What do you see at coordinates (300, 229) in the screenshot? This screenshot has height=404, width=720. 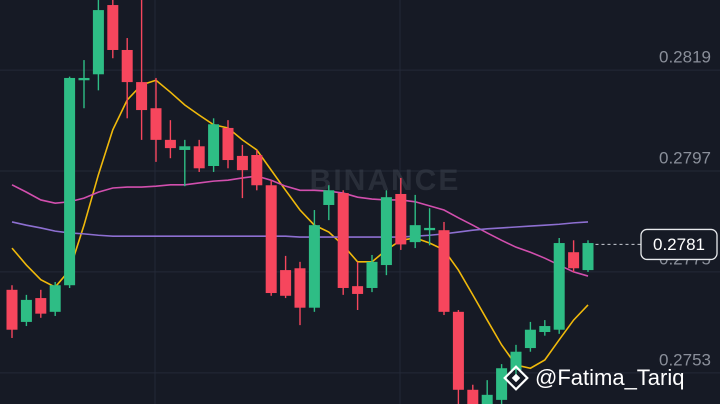 I see `moving-average-line` at bounding box center [300, 229].